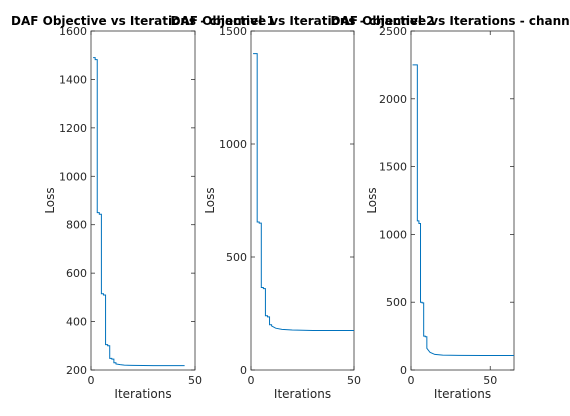 Image resolution: width=570 pixels, height=416 pixels. I want to click on y-tick-label: 800, so click(76, 225).